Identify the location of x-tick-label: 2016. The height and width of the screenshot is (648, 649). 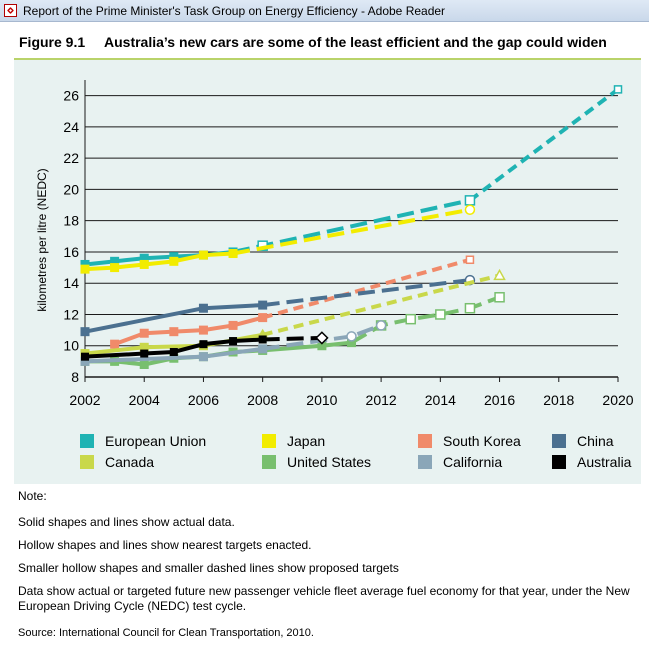
(499, 400).